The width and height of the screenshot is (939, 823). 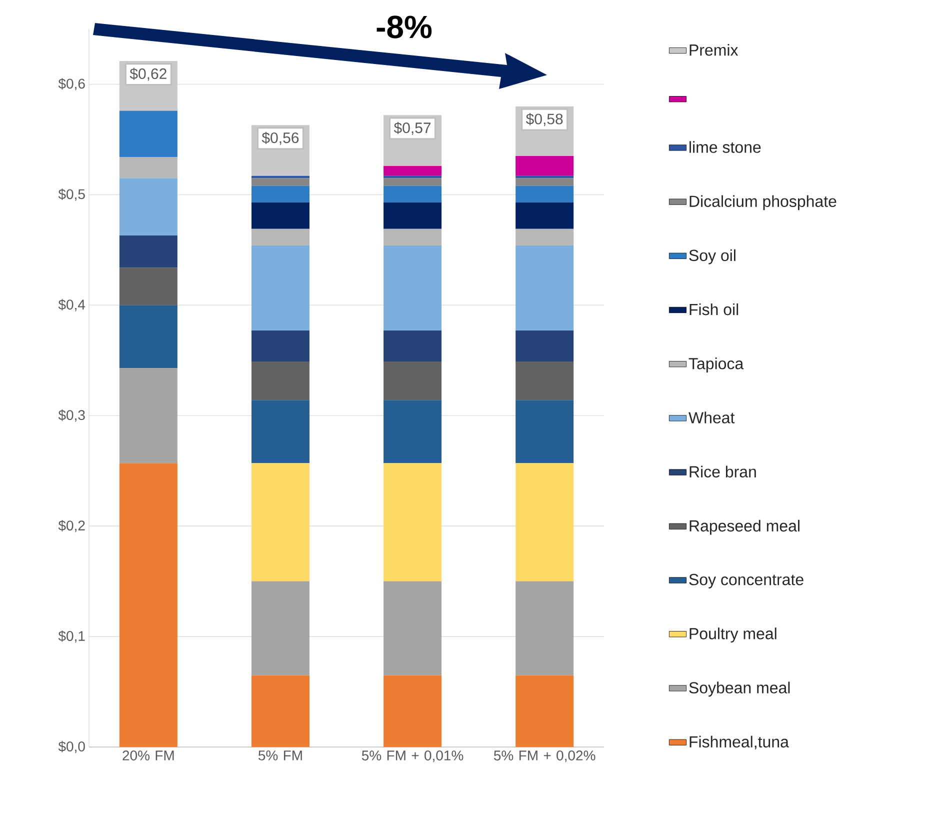 I want to click on y-tick-label: $0,5, so click(x=71, y=194).